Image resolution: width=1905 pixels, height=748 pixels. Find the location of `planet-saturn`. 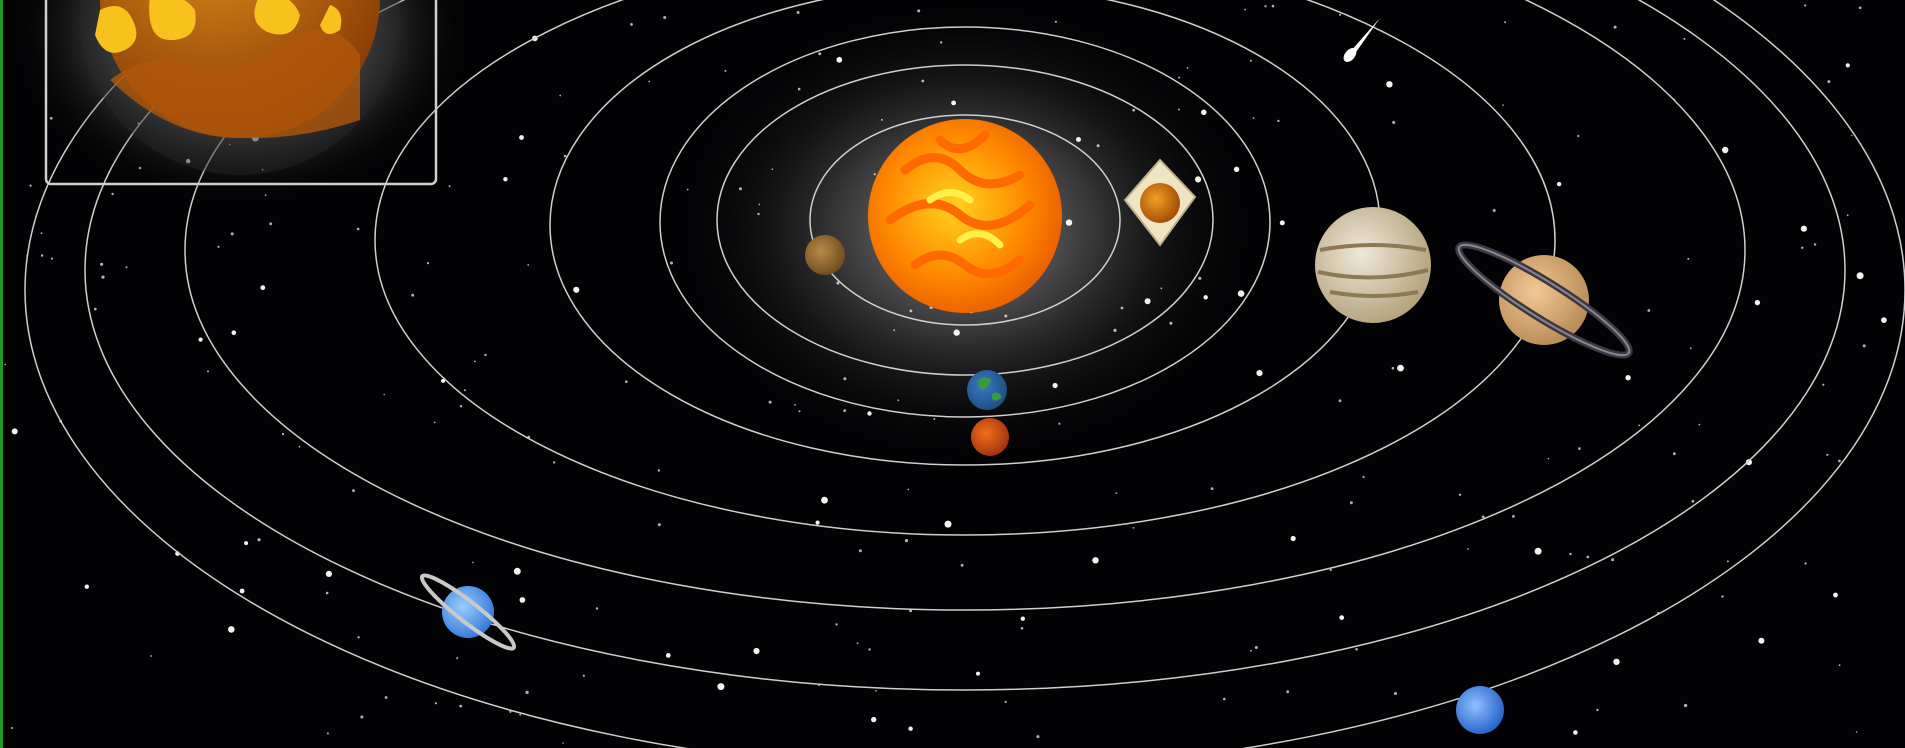

planet-saturn is located at coordinates (1544, 300).